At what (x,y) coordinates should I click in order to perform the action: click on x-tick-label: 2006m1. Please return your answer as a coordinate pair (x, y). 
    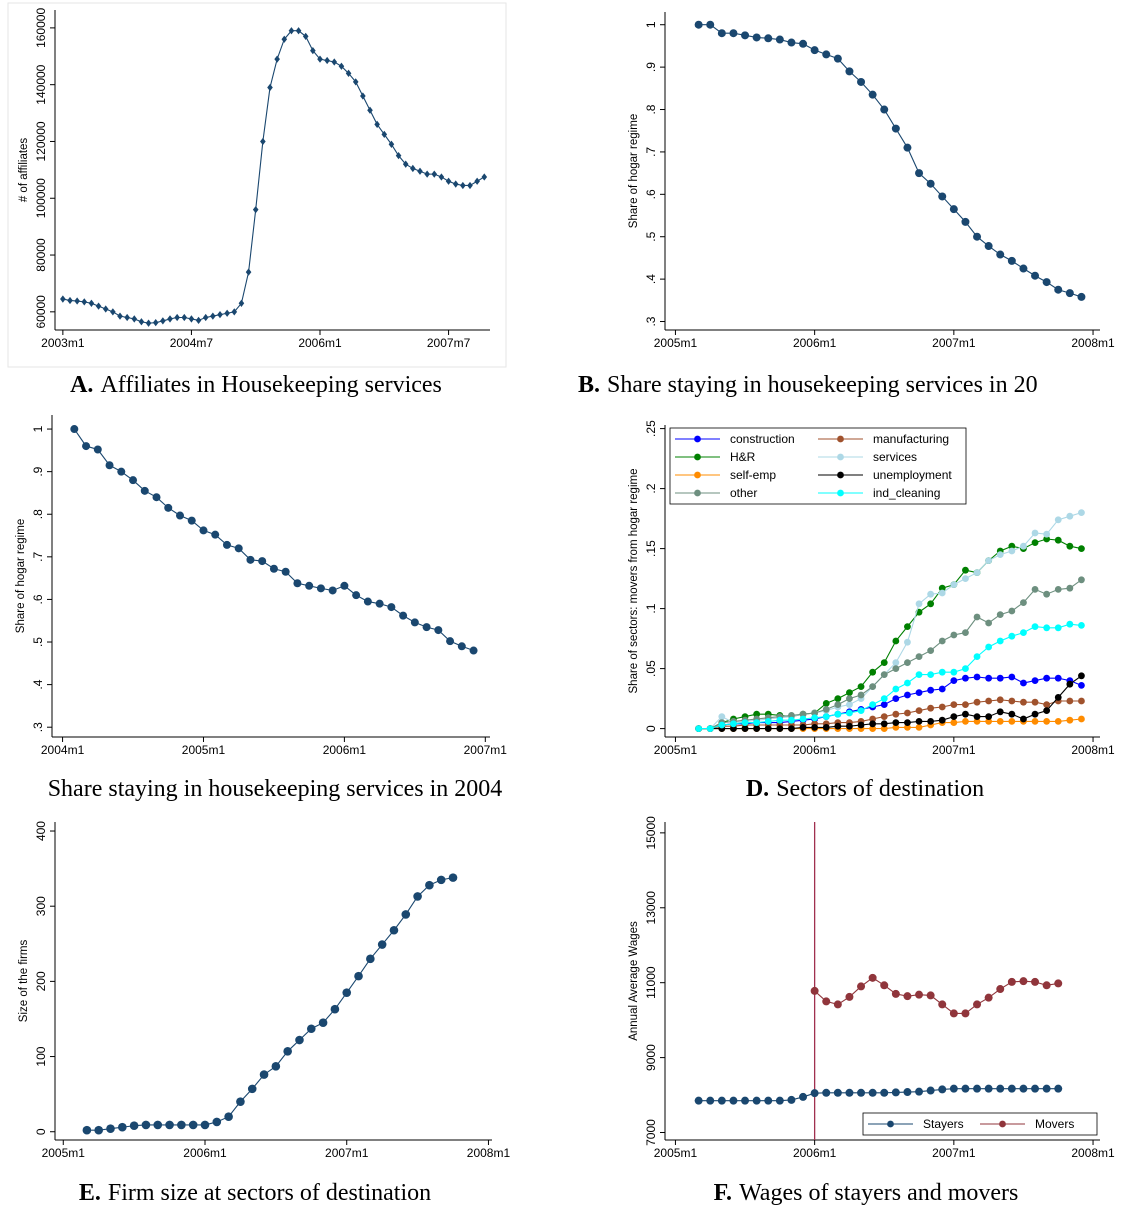
    Looking at the image, I should click on (815, 1153).